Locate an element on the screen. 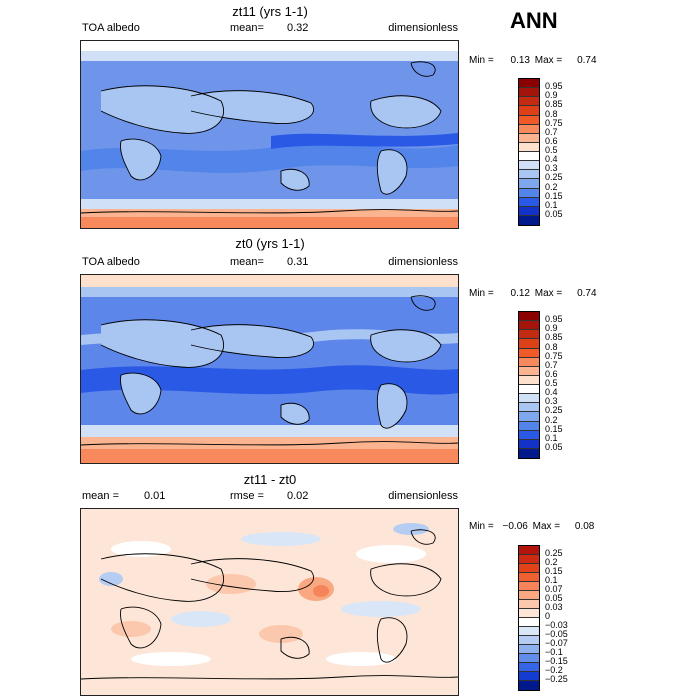  panel2-variable-label: TOA albedo is located at coordinates (111, 262).